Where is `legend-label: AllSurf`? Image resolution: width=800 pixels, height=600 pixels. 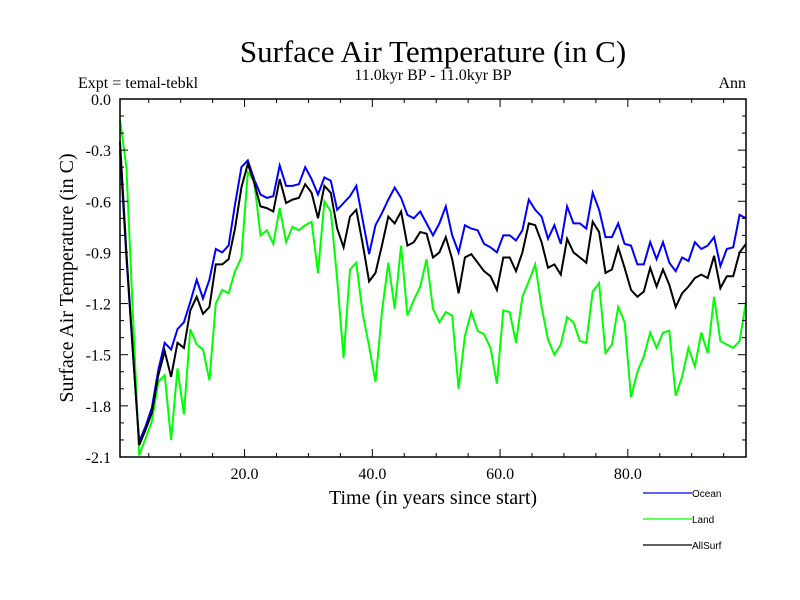
legend-label: AllSurf is located at coordinates (707, 546).